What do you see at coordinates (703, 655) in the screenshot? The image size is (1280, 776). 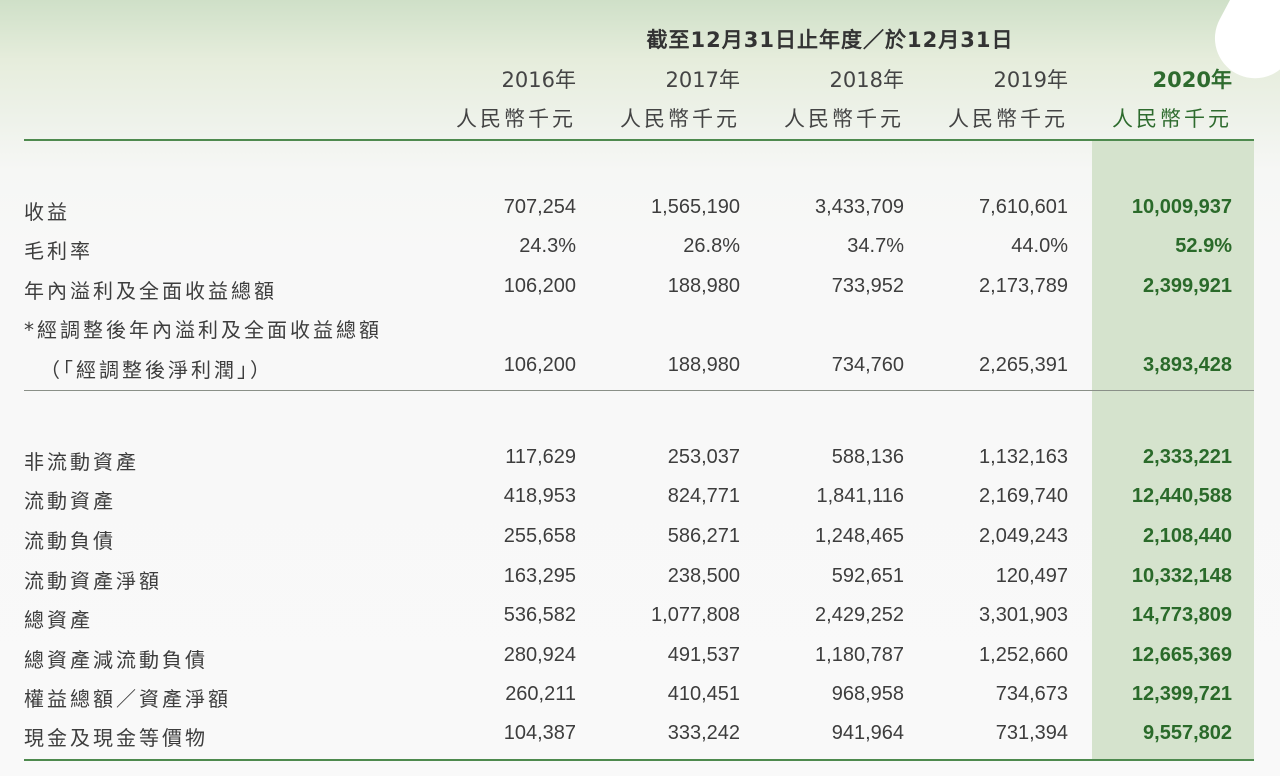 I see `value-2017: 491,537` at bounding box center [703, 655].